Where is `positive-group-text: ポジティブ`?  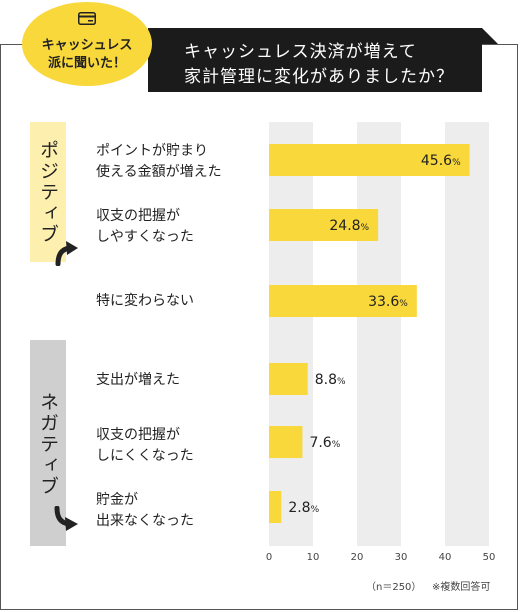 positive-group-text: ポジティブ is located at coordinates (48, 192).